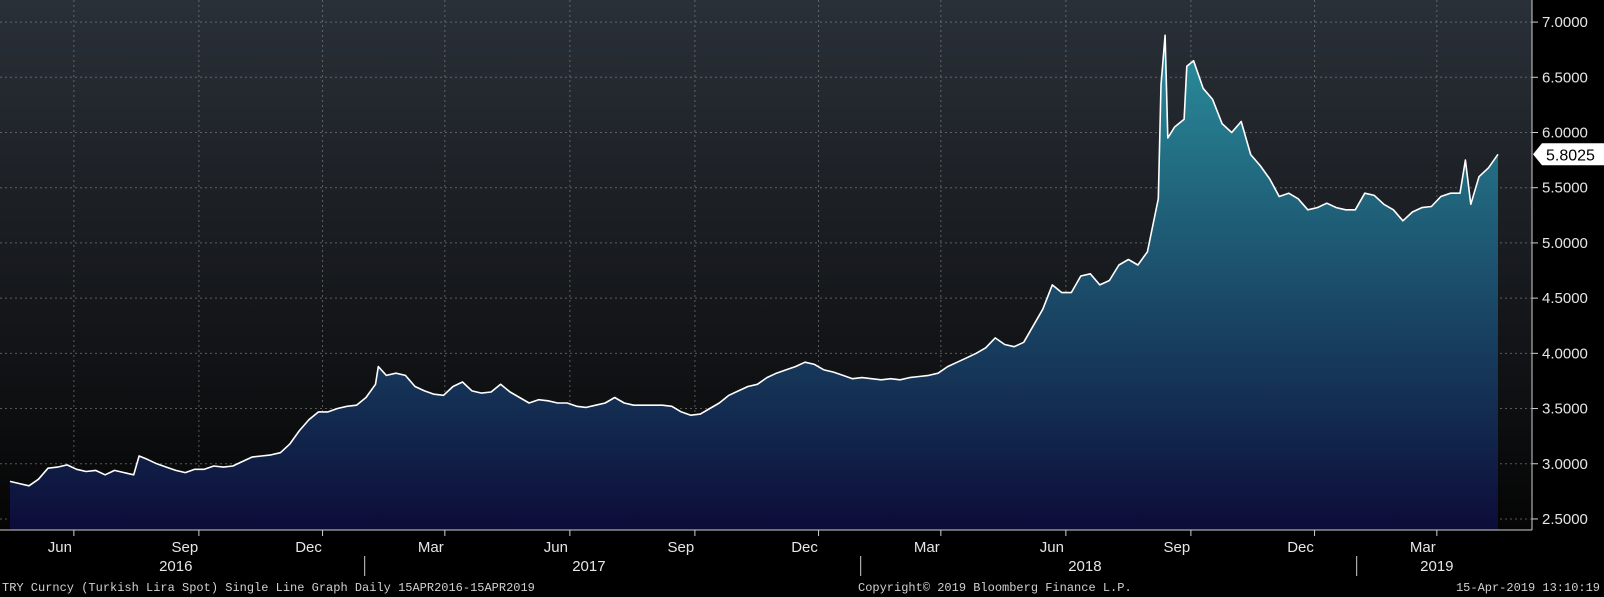 This screenshot has height=597, width=1604. I want to click on year-label: 2018, so click(1084, 566).